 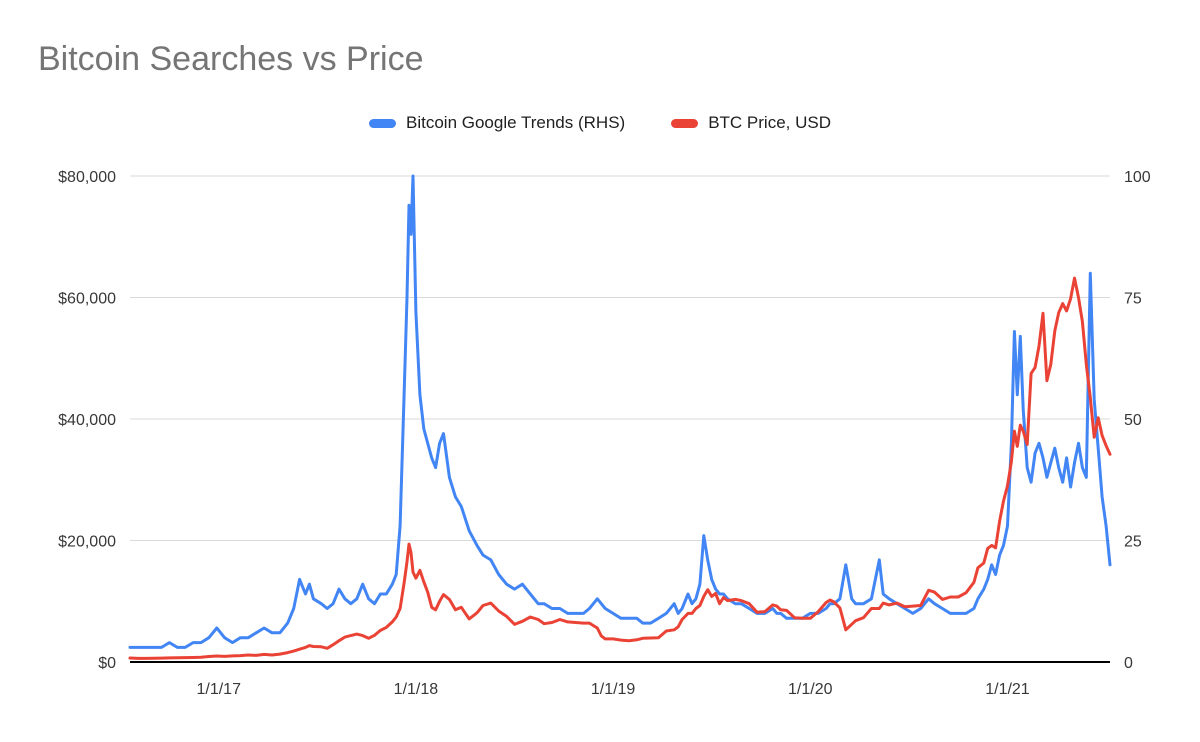 I want to click on right-axis-label: 100, so click(x=1137, y=177).